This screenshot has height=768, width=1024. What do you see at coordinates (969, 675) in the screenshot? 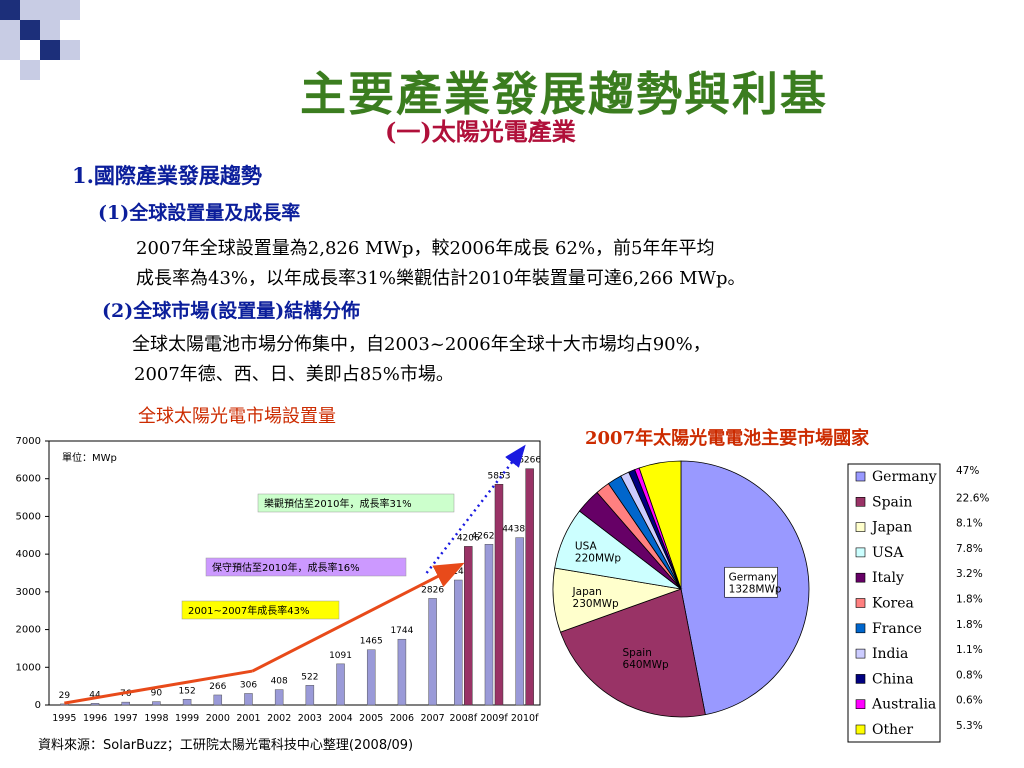
I see `percent-label: 0.8%` at bounding box center [969, 675].